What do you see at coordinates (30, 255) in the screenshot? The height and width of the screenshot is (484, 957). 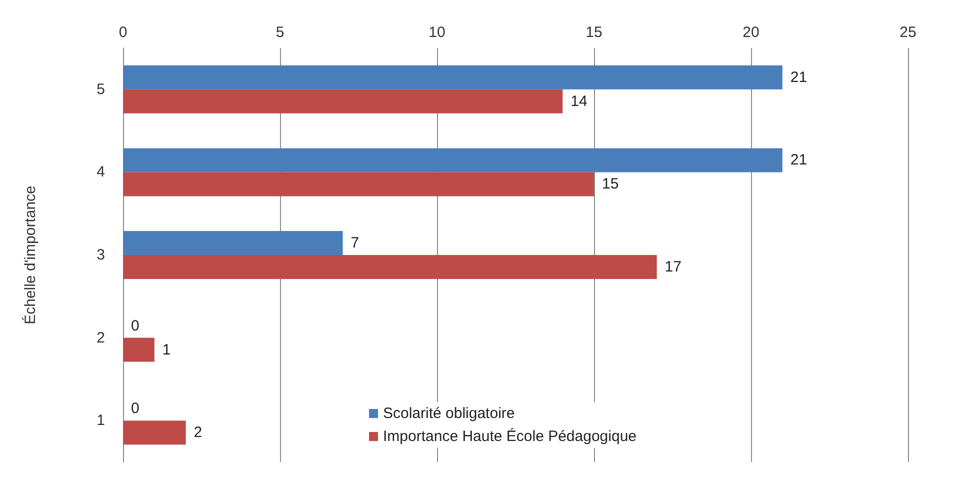 I see `y-axis-title: Échelle d'importance` at bounding box center [30, 255].